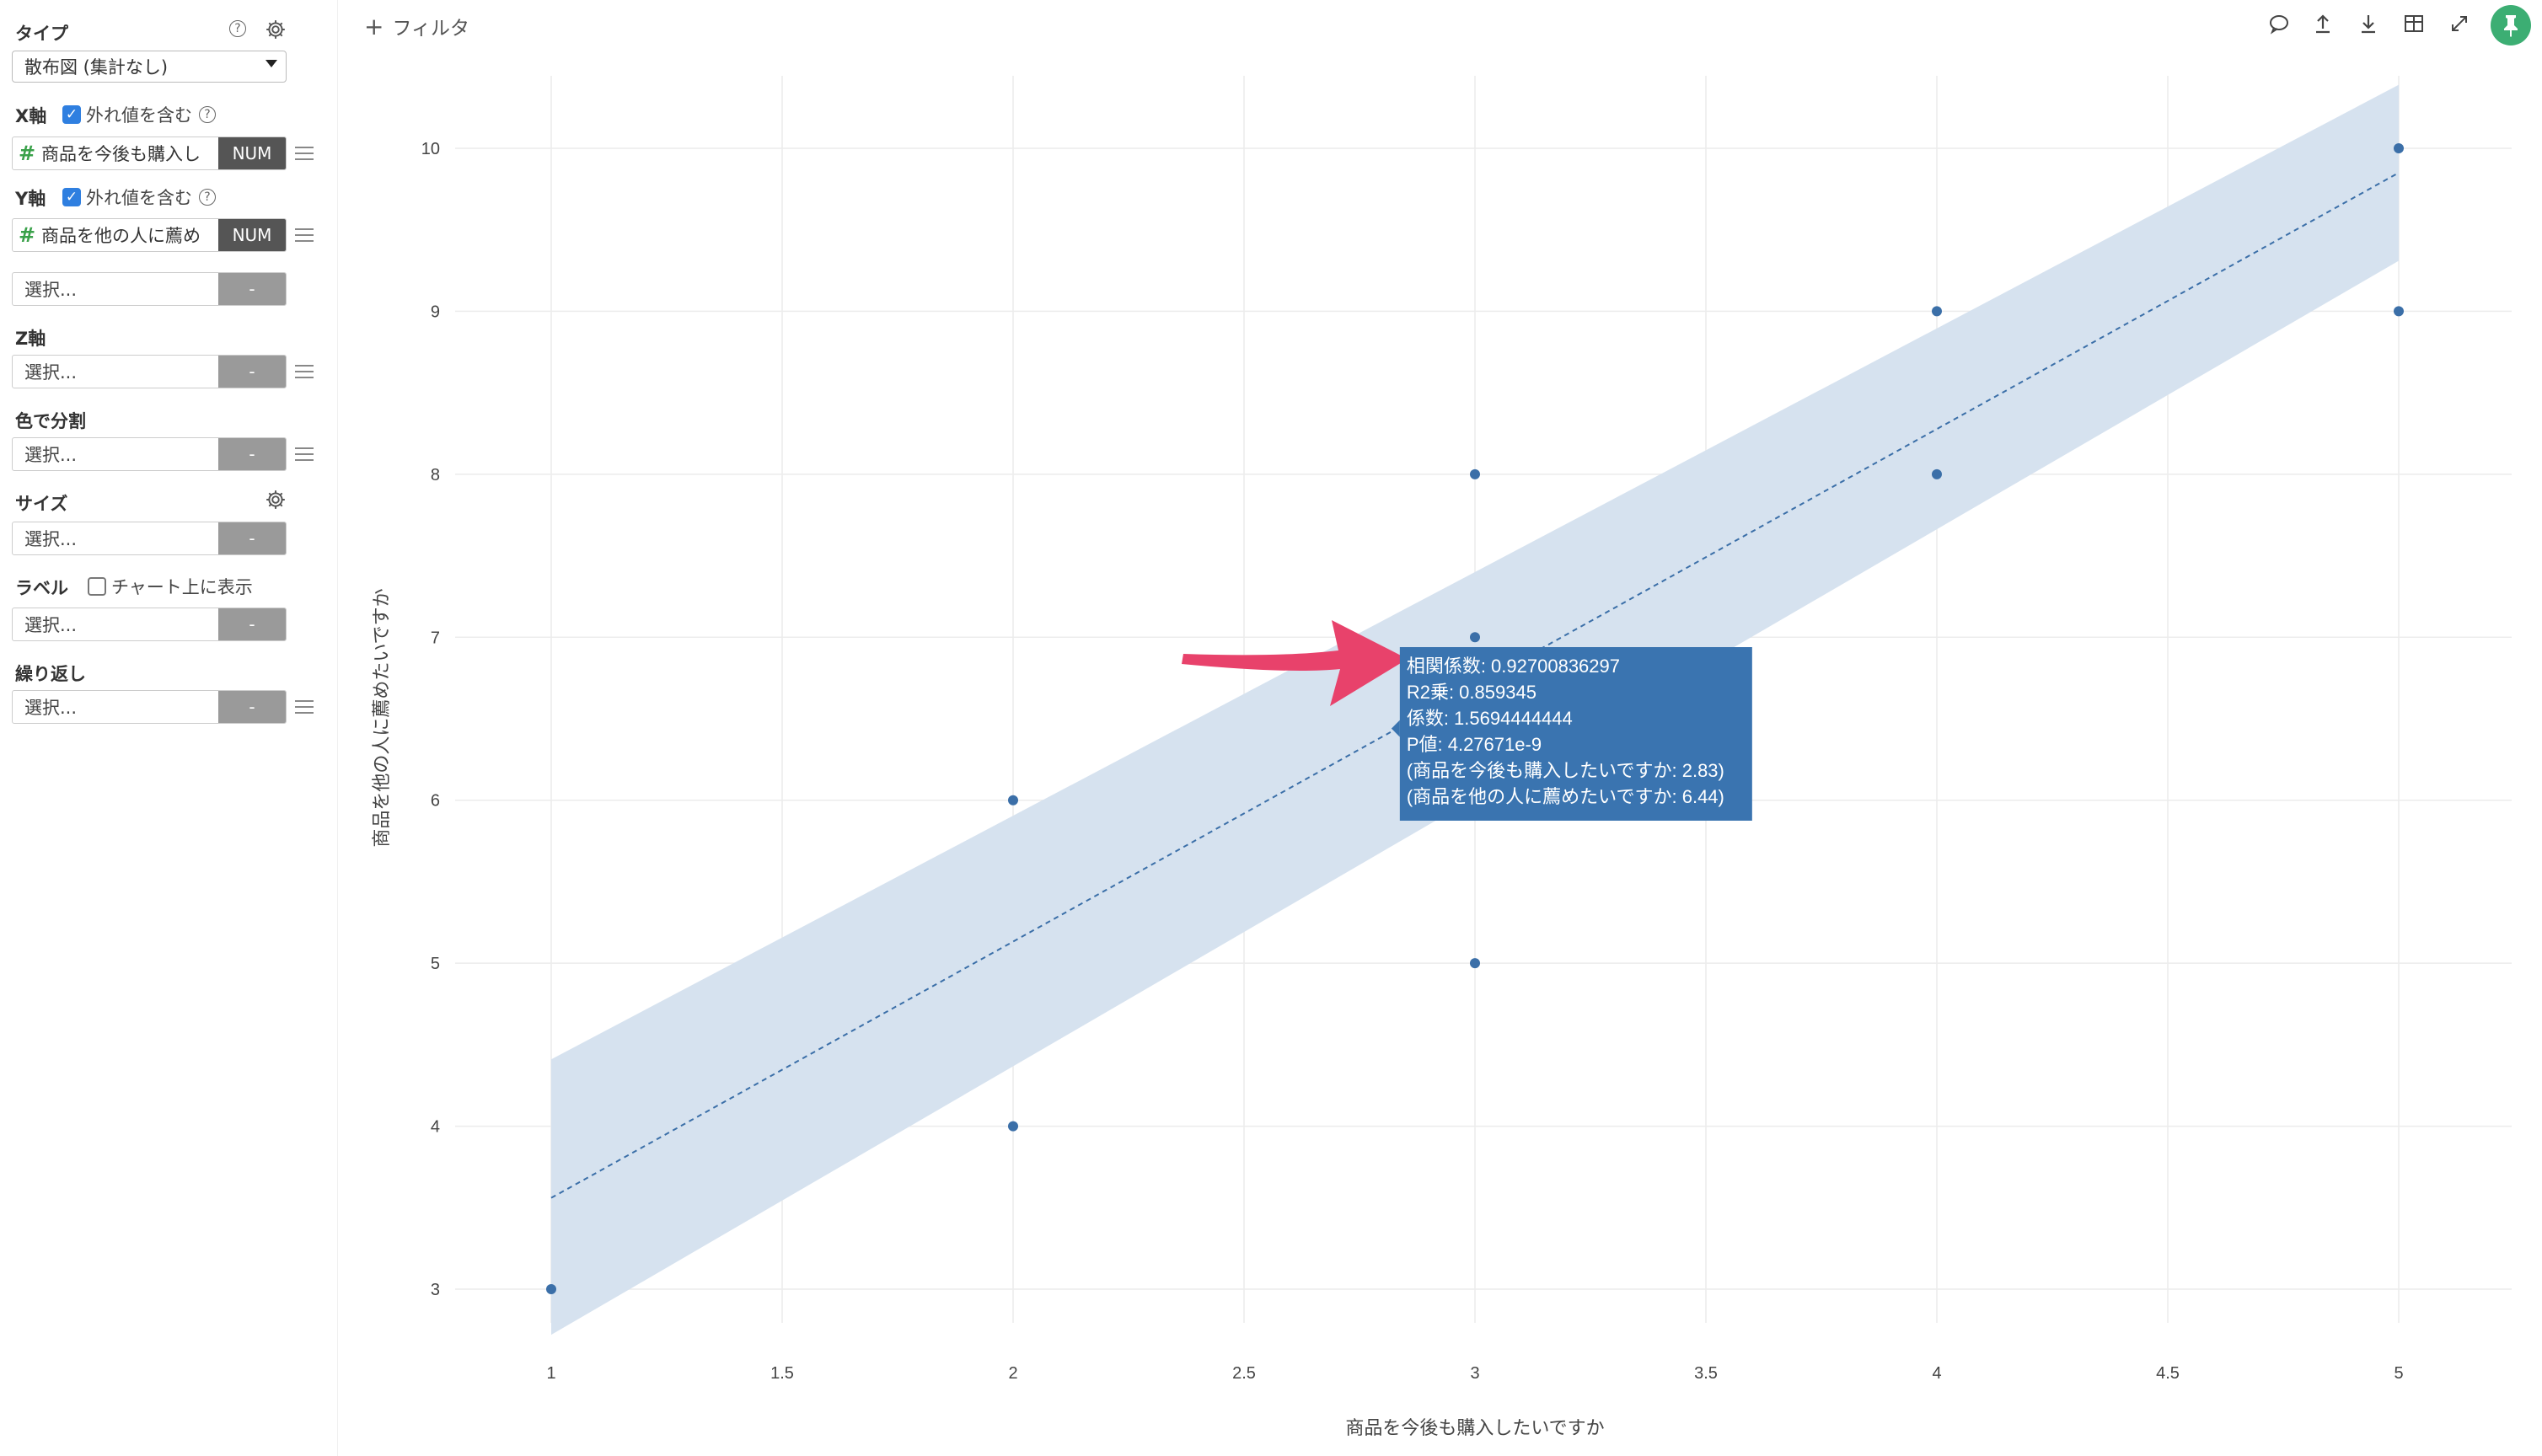 Image resolution: width=2542 pixels, height=1456 pixels. What do you see at coordinates (305, 454) in the screenshot?
I see `color-split-menu-icon` at bounding box center [305, 454].